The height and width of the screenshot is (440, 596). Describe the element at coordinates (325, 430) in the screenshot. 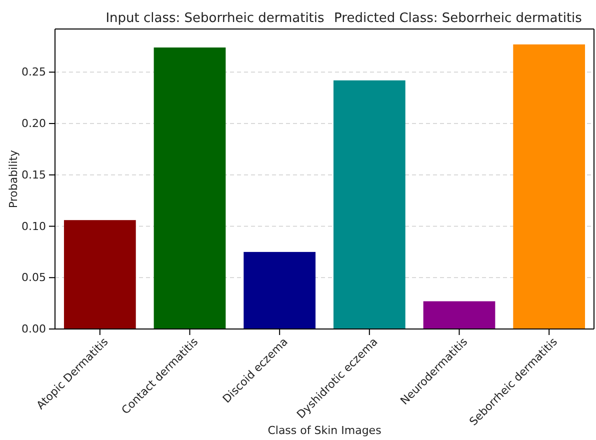

I see `x-axis-title: Class of Skin Images` at that location.